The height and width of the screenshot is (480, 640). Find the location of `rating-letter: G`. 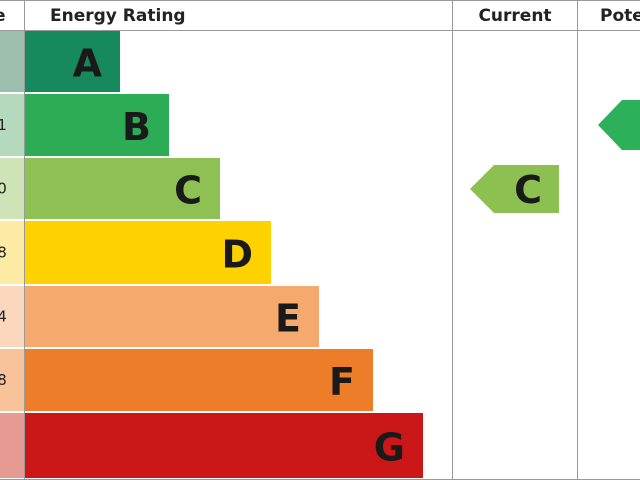

rating-letter: G is located at coordinates (389, 448).